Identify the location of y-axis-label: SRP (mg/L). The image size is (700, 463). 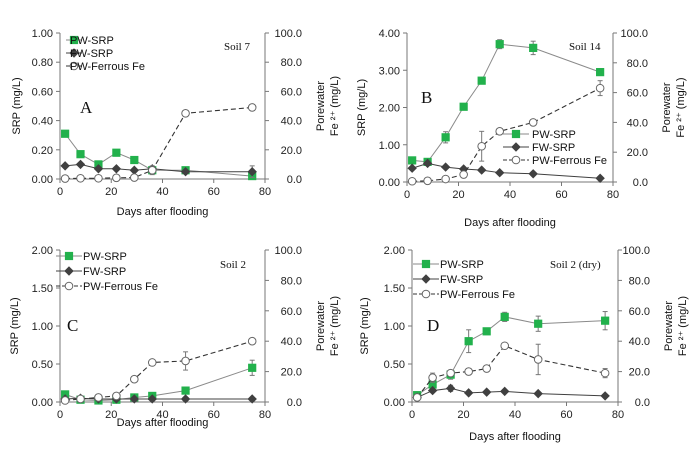
(365, 325).